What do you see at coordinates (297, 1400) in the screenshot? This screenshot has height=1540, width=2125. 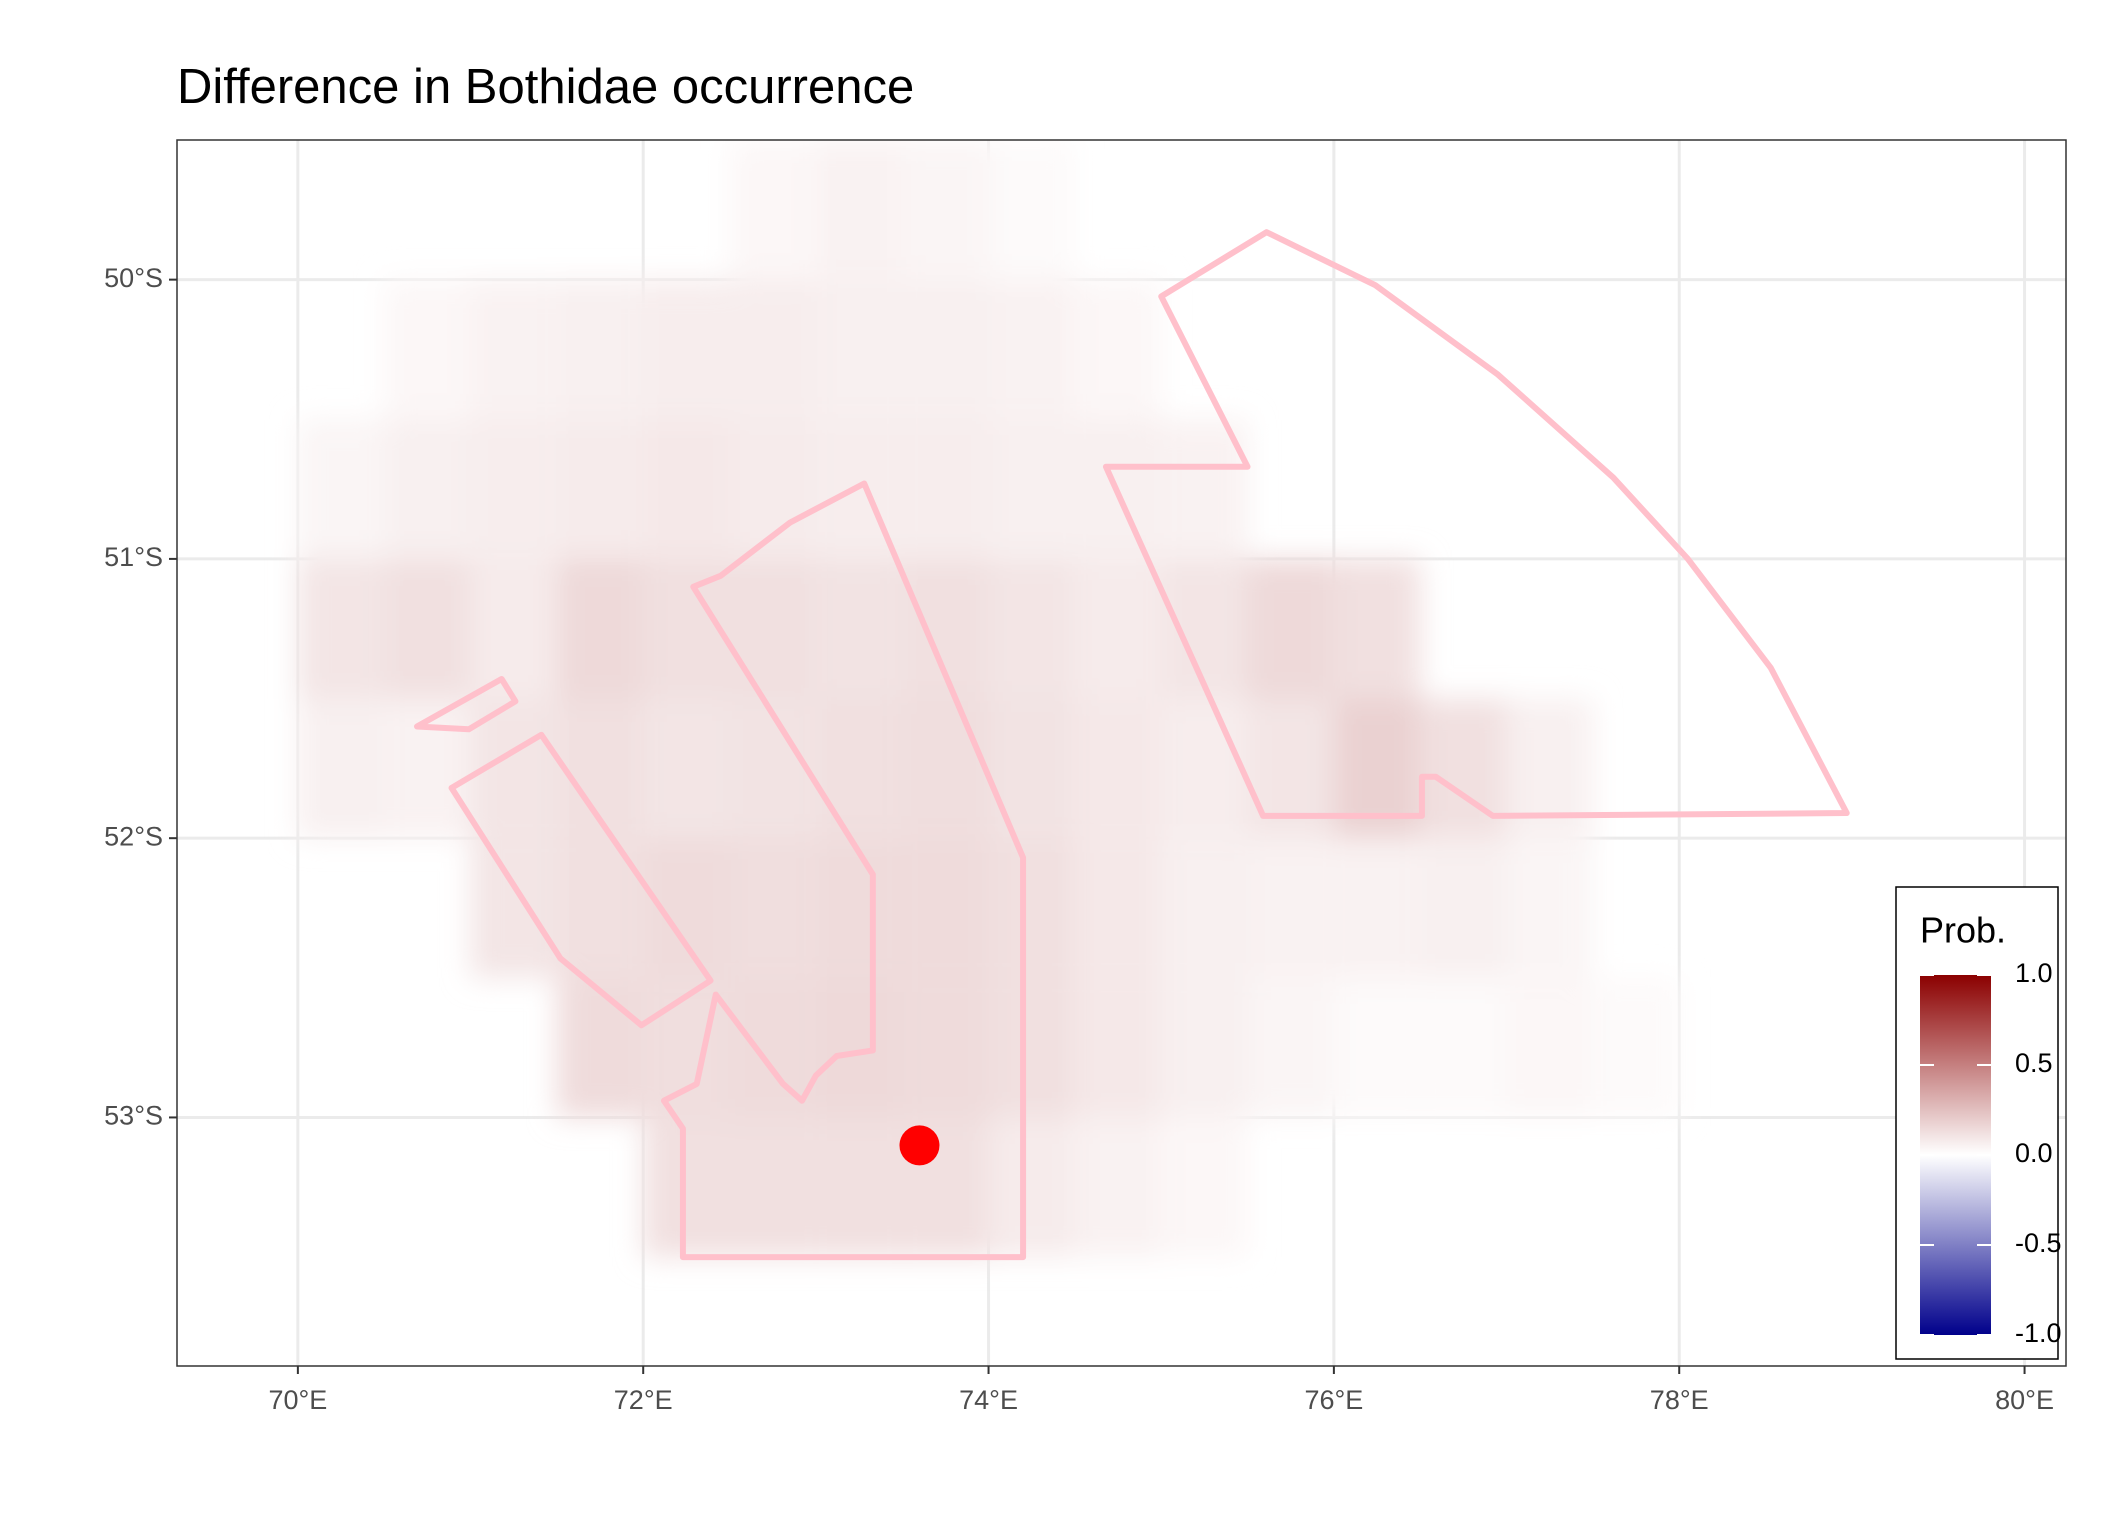 I see `x-tick-label: 70°E` at bounding box center [297, 1400].